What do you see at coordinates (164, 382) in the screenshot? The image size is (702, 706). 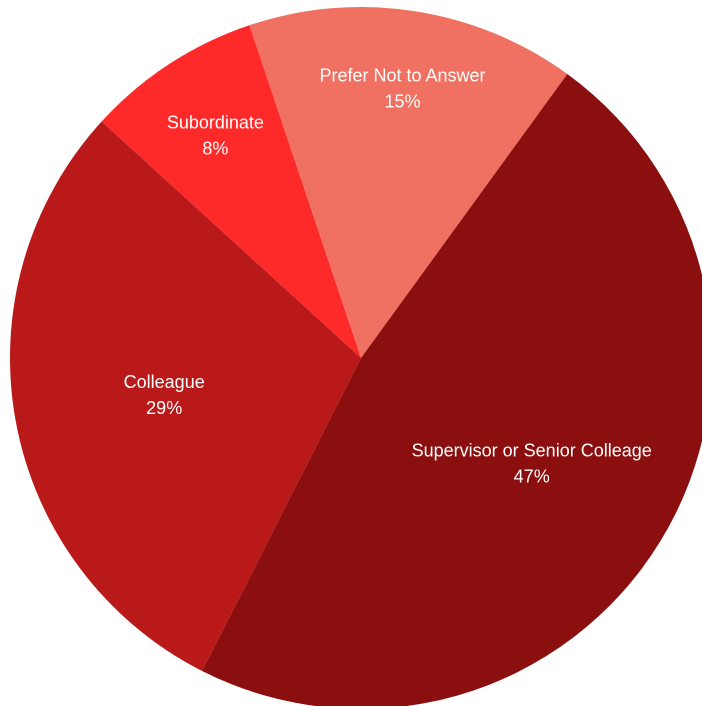 I see `slice-label-colleague: Colleague` at bounding box center [164, 382].